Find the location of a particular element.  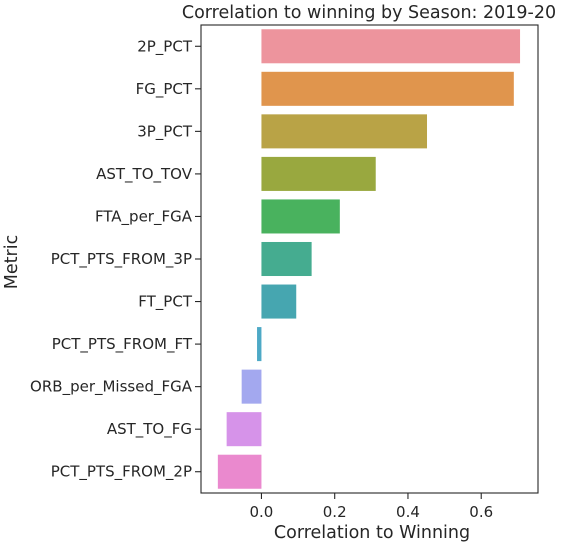

x-tick-label: 0.6 is located at coordinates (481, 512).